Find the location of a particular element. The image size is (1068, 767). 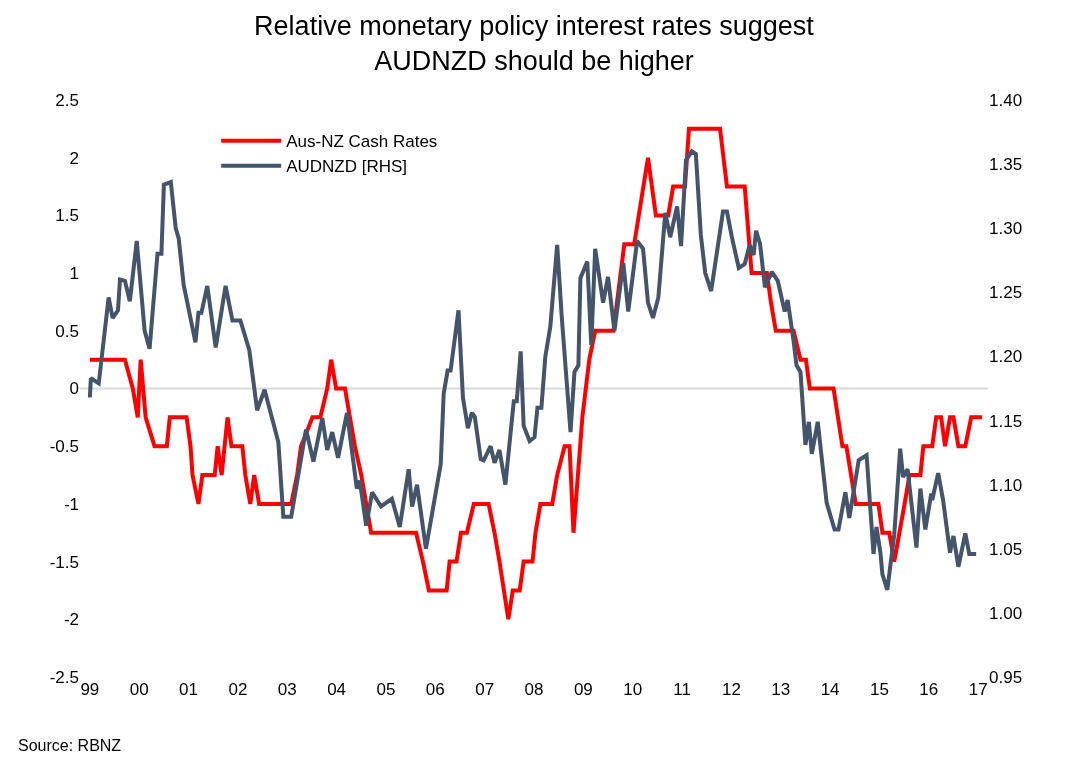

y-tick-label: 1 is located at coordinates (74, 274).